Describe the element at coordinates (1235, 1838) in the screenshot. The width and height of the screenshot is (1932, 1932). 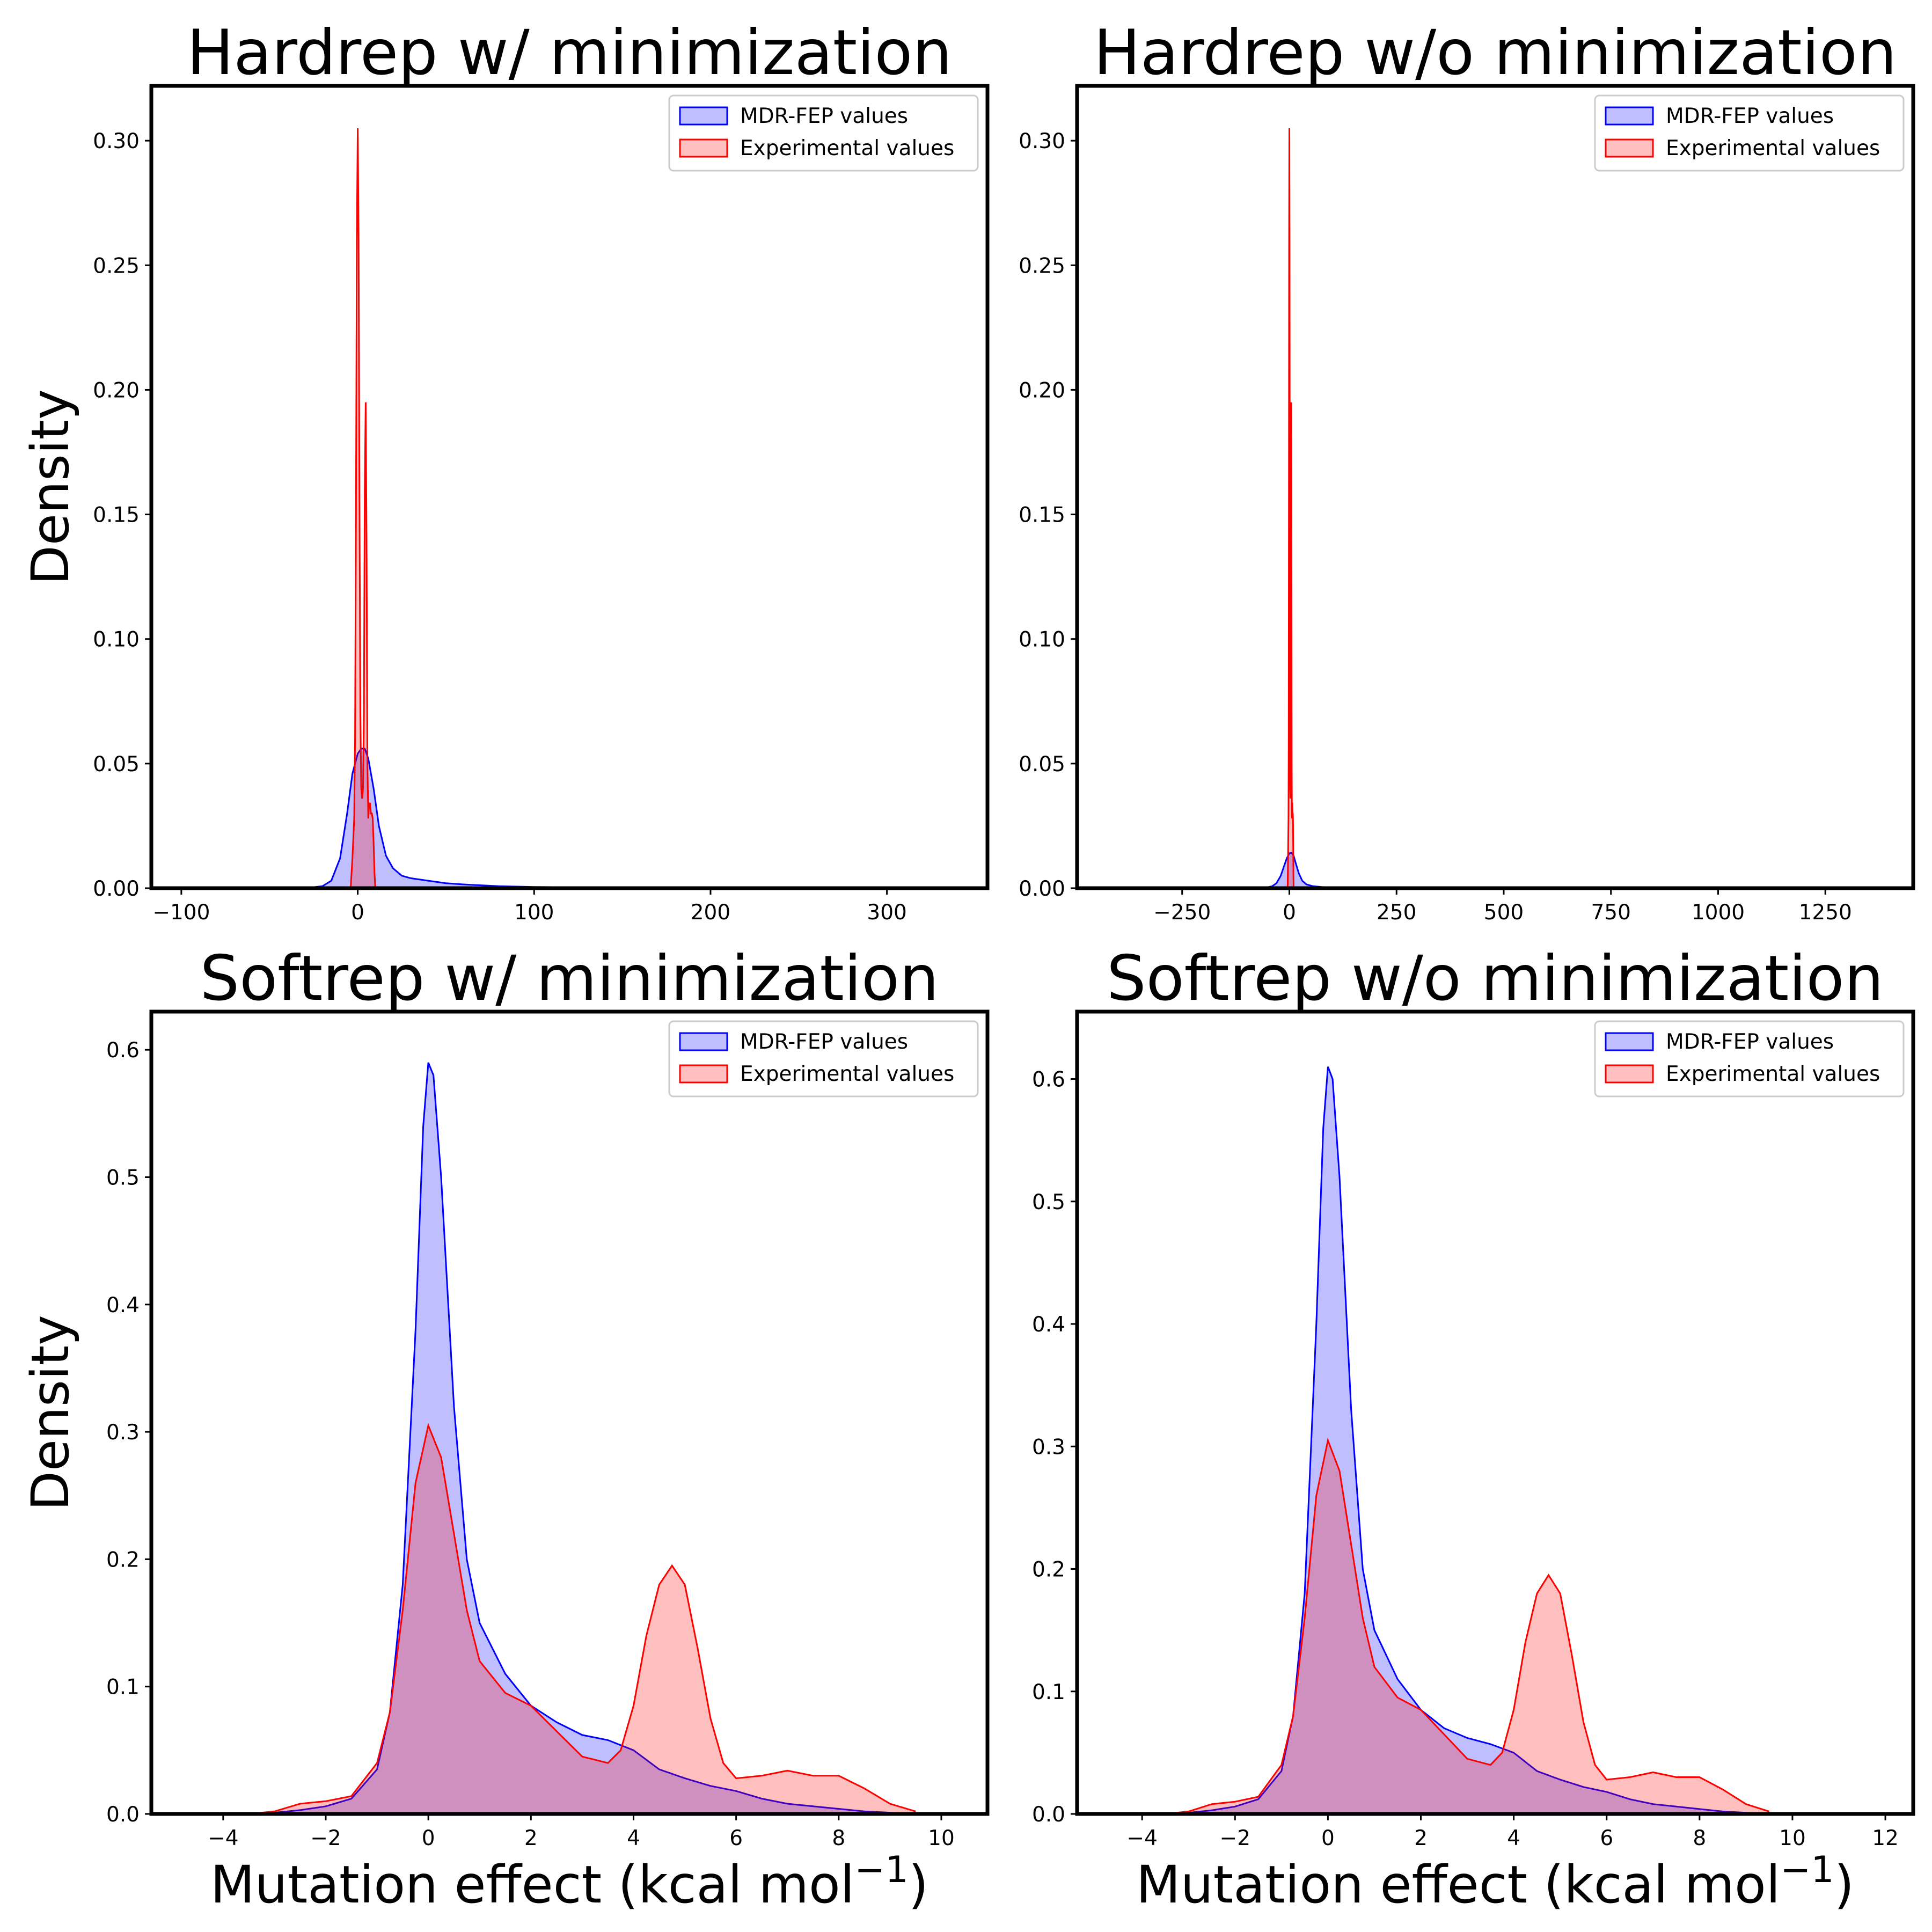
I see `x-tick-label: −2` at that location.